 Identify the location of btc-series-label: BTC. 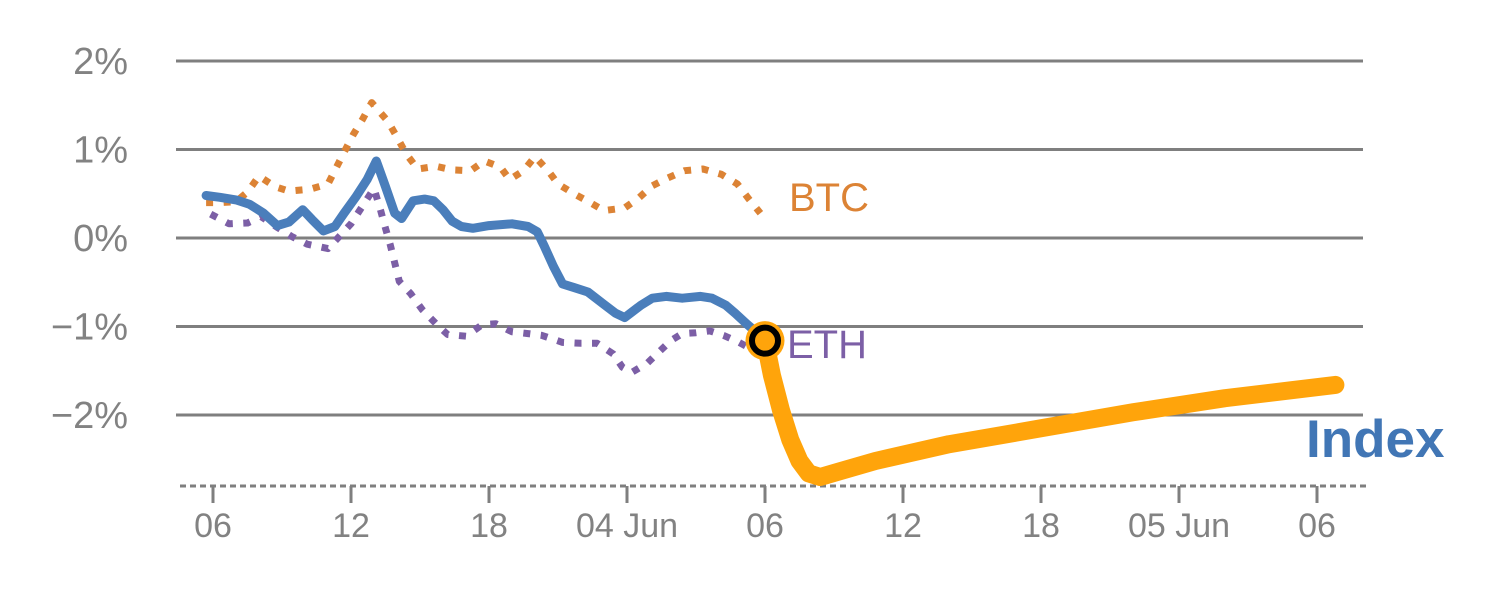
(829, 198).